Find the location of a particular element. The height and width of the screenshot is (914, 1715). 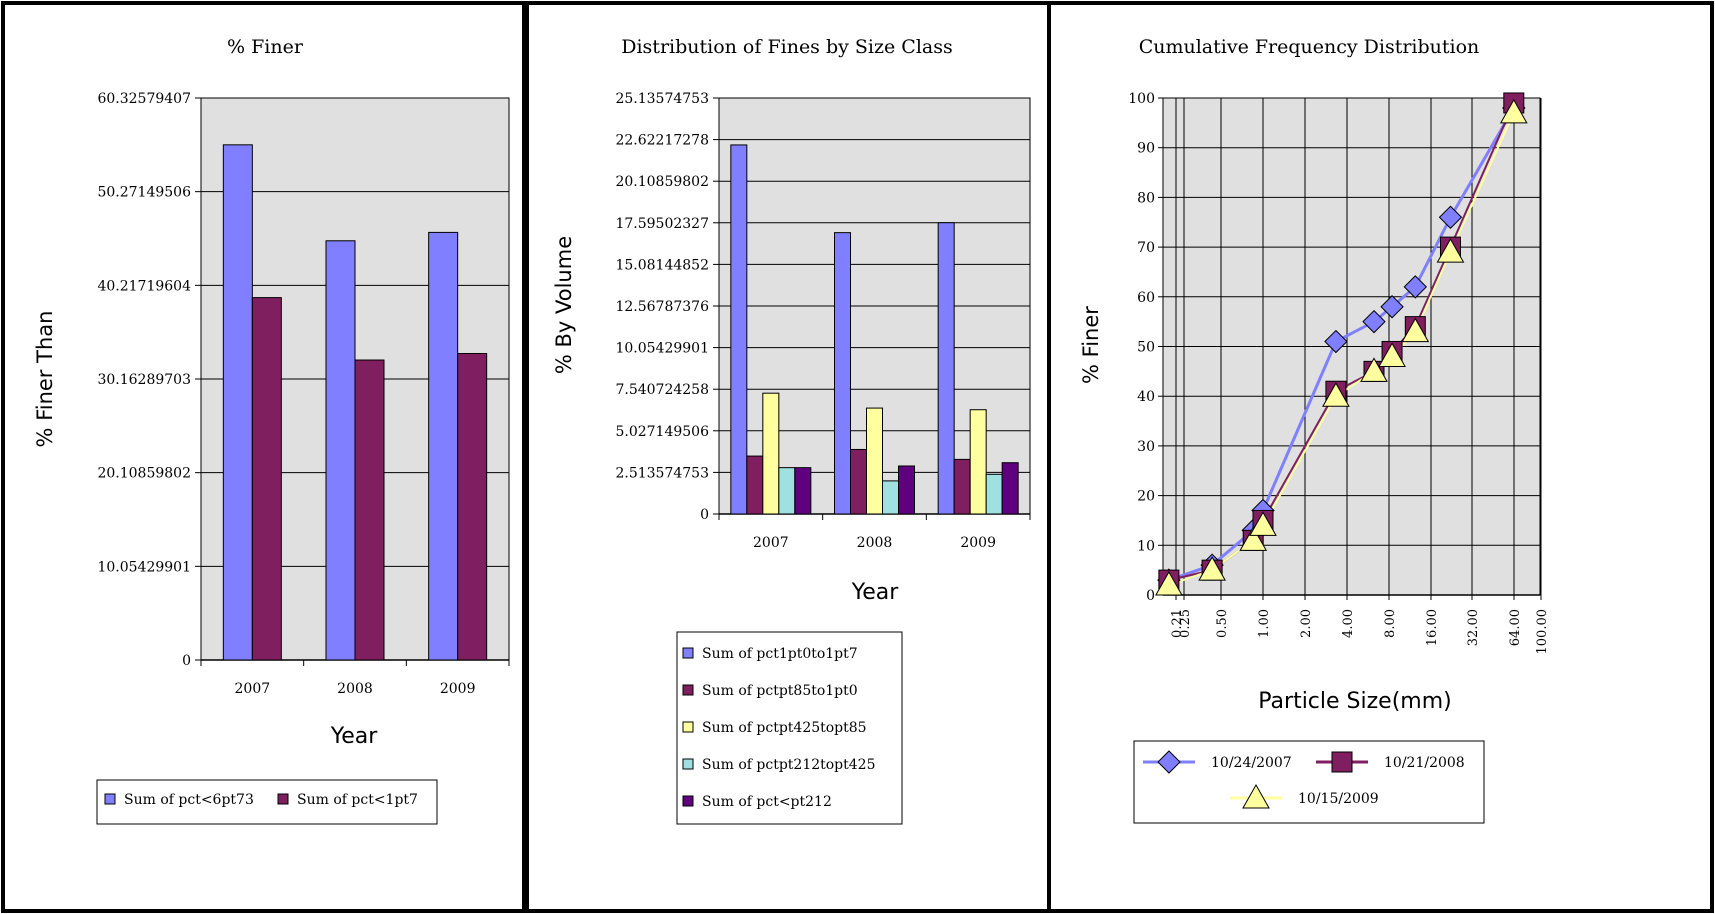

chart-title: % Finer is located at coordinates (265, 47).